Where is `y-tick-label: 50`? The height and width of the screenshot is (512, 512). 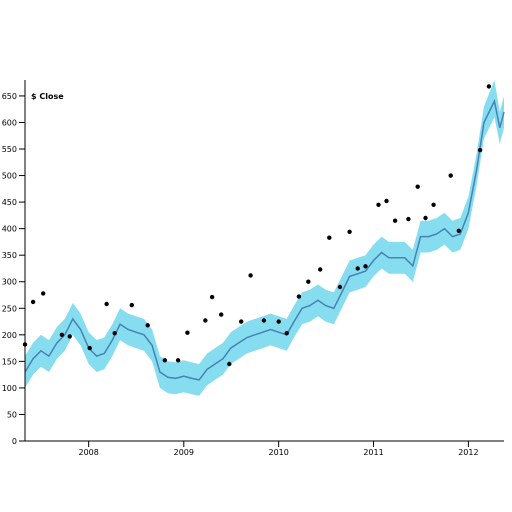
y-tick-label: 50 is located at coordinates (12, 414).